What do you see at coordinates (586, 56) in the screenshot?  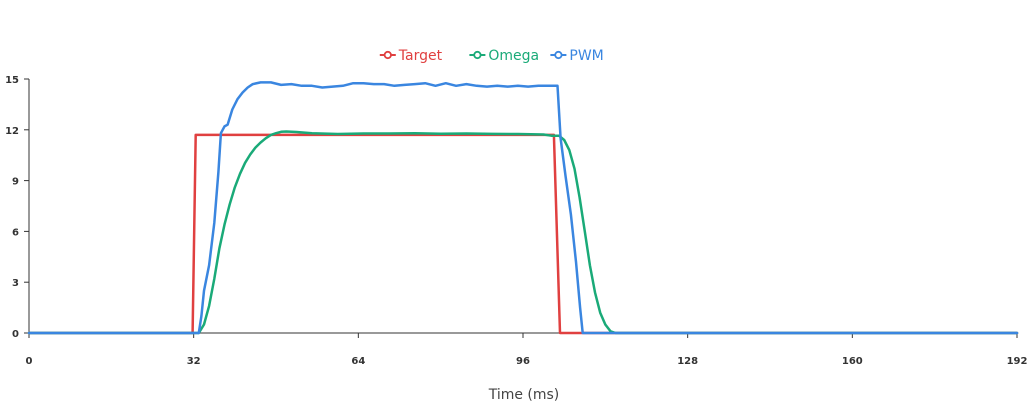 I see `legend-label: PWM` at bounding box center [586, 56].